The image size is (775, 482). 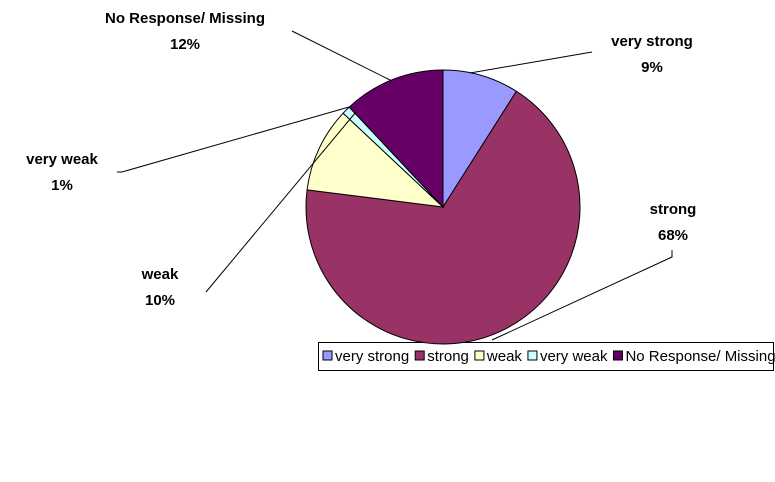 I want to click on legend-label: No Response/ Missing, so click(x=700, y=356).